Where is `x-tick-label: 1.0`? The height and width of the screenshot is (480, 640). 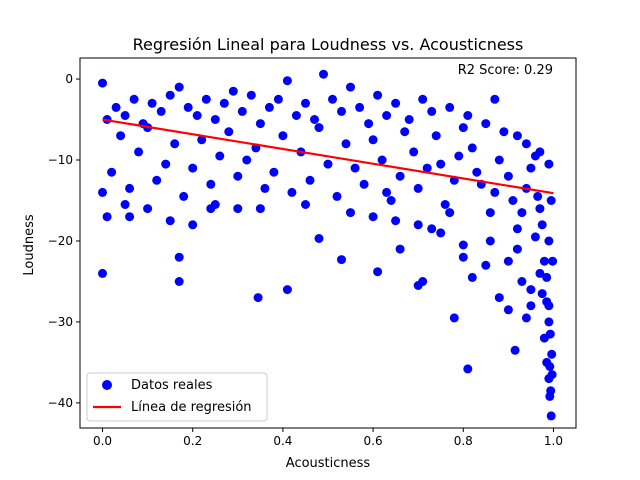
x-tick-label: 1.0 is located at coordinates (553, 441).